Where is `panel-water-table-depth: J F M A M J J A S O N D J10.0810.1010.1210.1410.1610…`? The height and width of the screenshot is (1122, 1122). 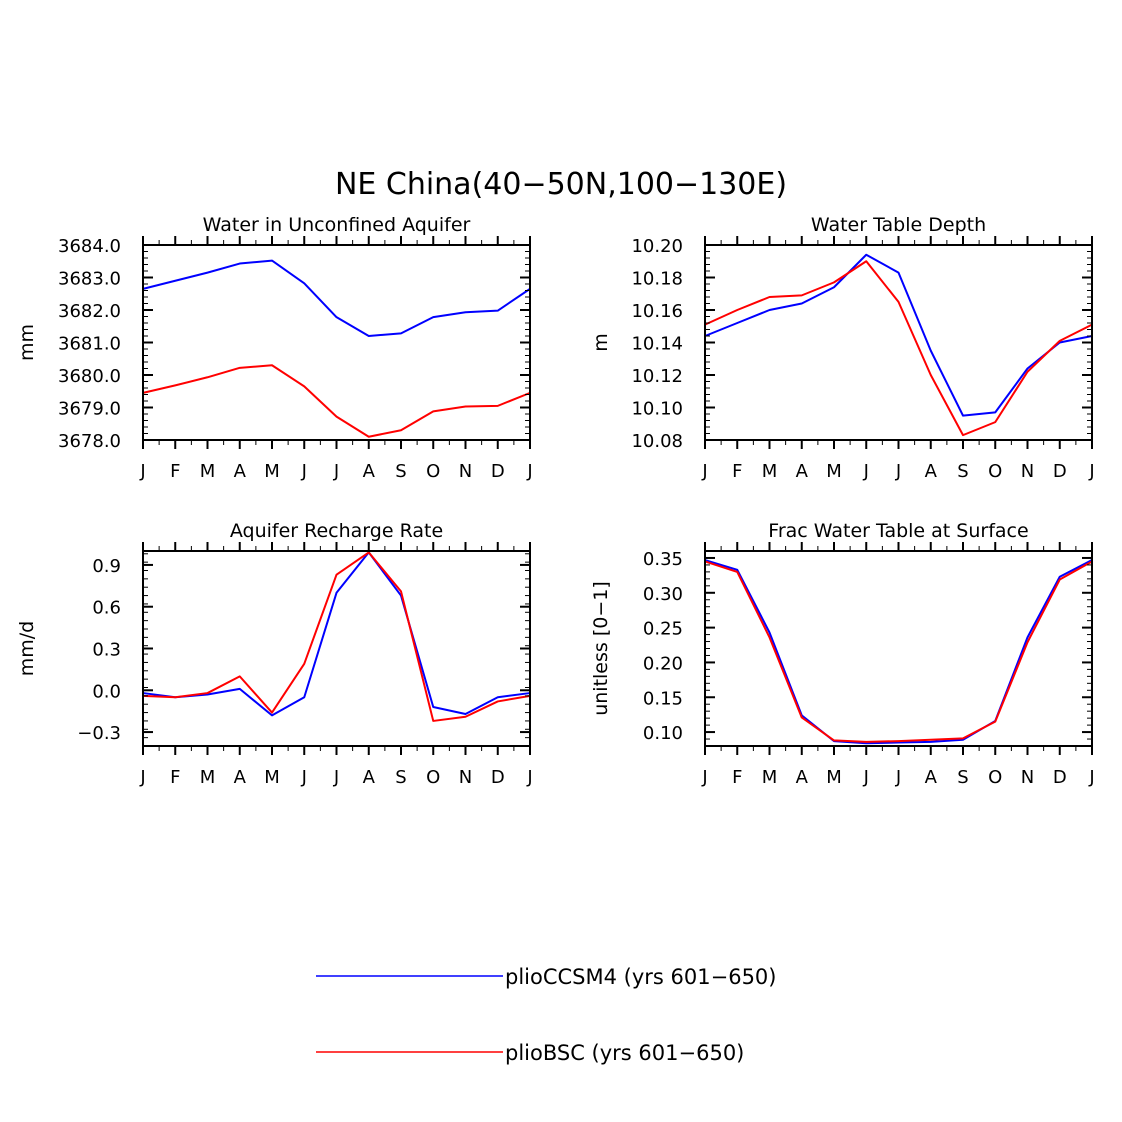
panel-water-table-depth: J F M A M J J A S O N D J10.0810.1010.1210.1410.1610… is located at coordinates (842, 348).